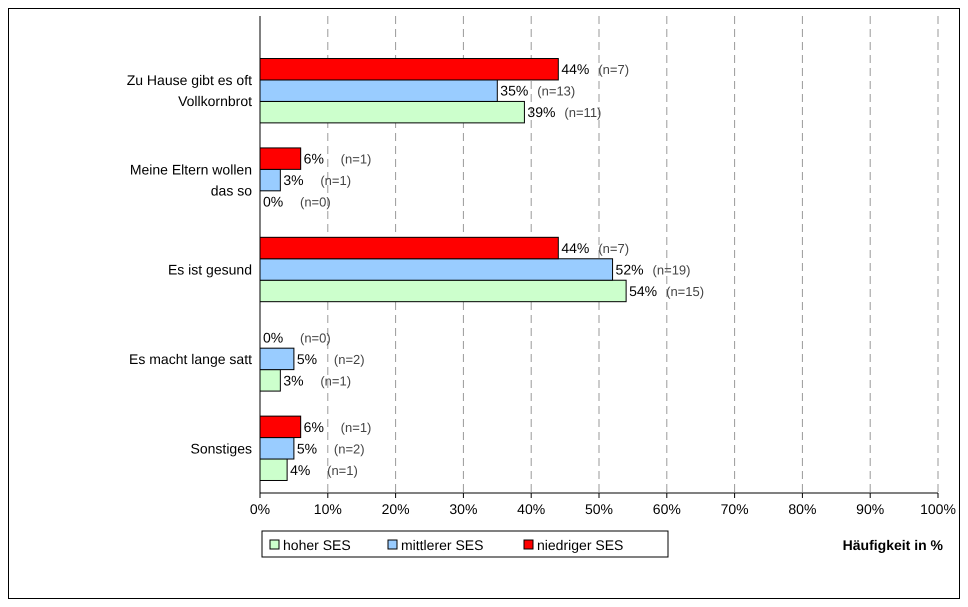 Image resolution: width=968 pixels, height=607 pixels. Describe the element at coordinates (260, 509) in the screenshot. I see `x-tick-label: 0%` at that location.